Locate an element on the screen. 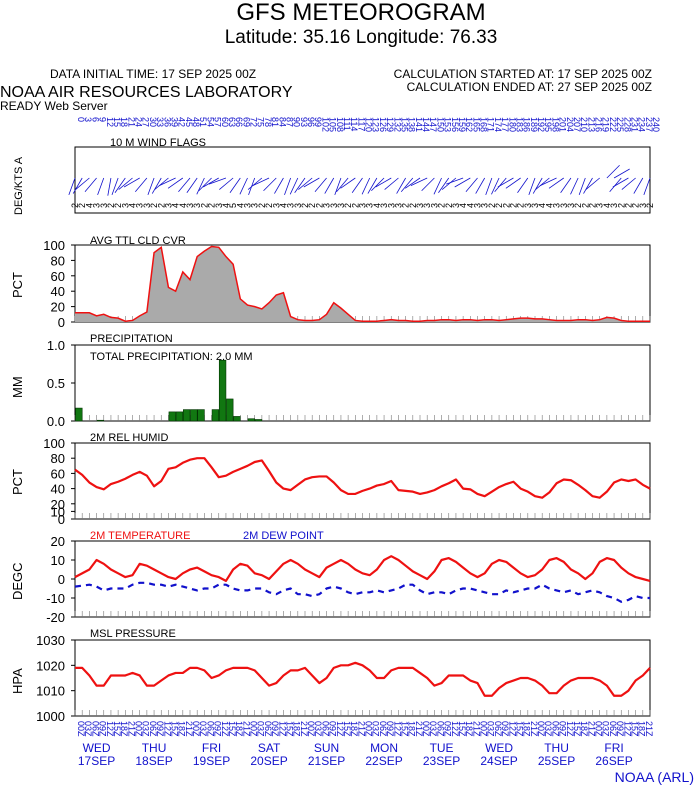 The height and width of the screenshot is (788, 694). day-of-week-label: MON is located at coordinates (384, 748).